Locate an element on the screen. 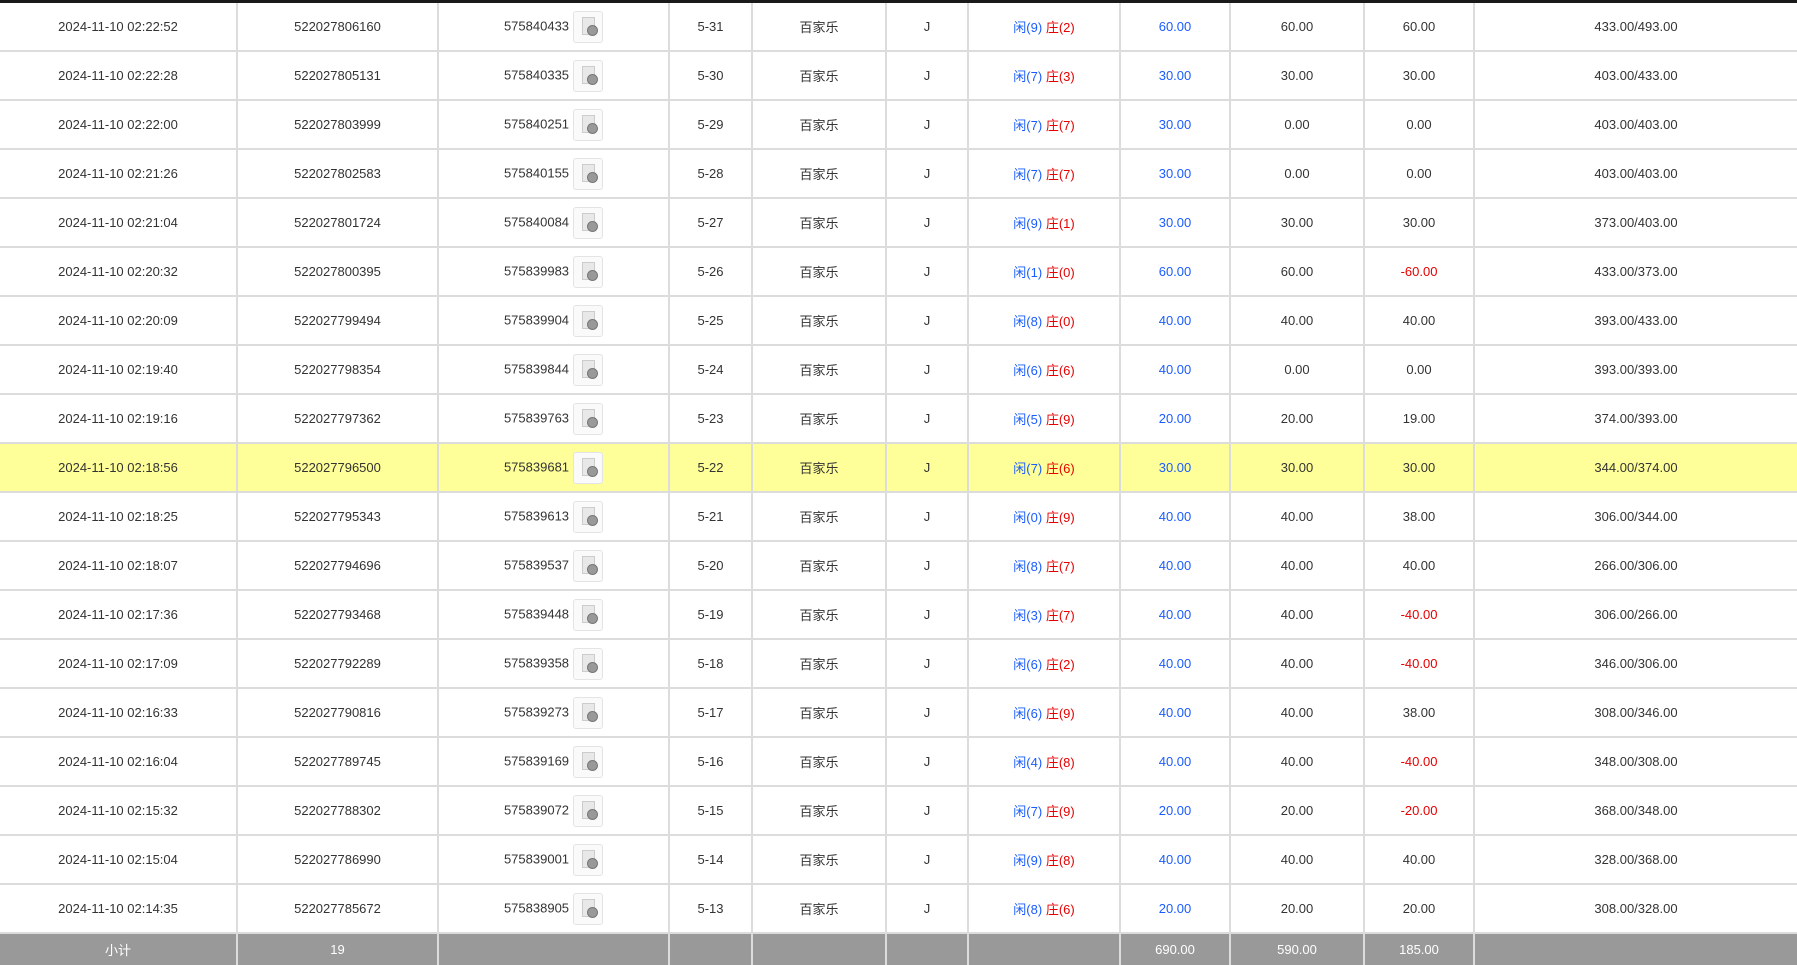 This screenshot has width=1797, height=965. shoe-round: 5-24 is located at coordinates (710, 370).